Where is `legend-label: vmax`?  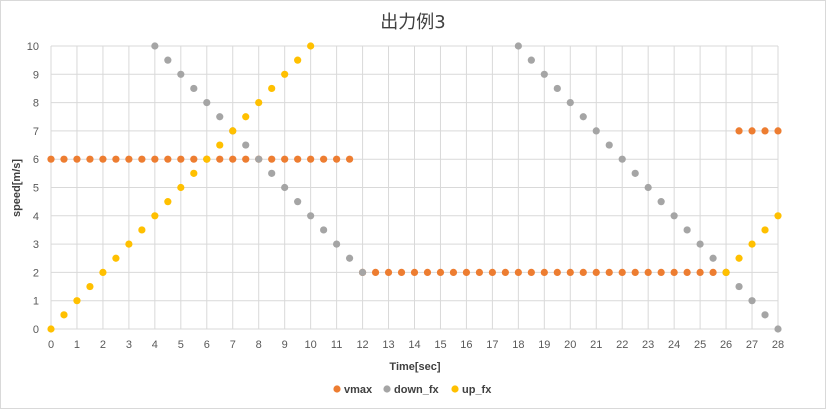 legend-label: vmax is located at coordinates (358, 390).